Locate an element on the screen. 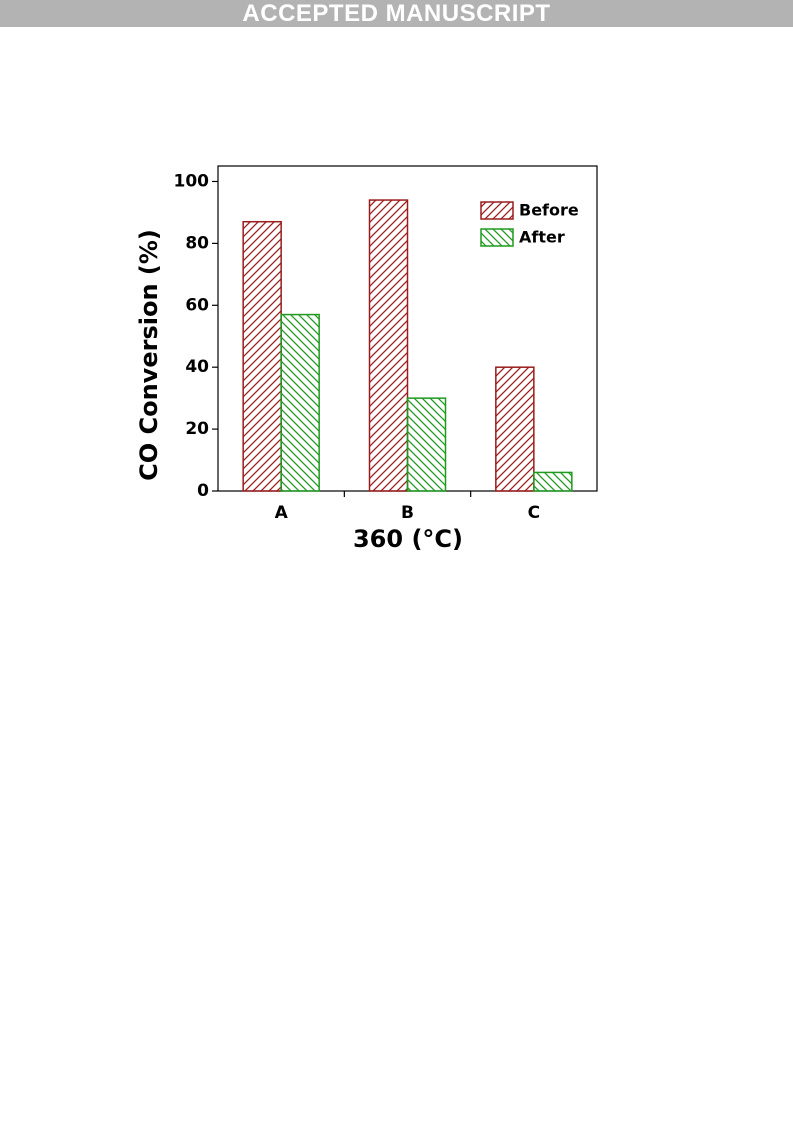  y-axis-label: CO Conversion (%) is located at coordinates (149, 355).